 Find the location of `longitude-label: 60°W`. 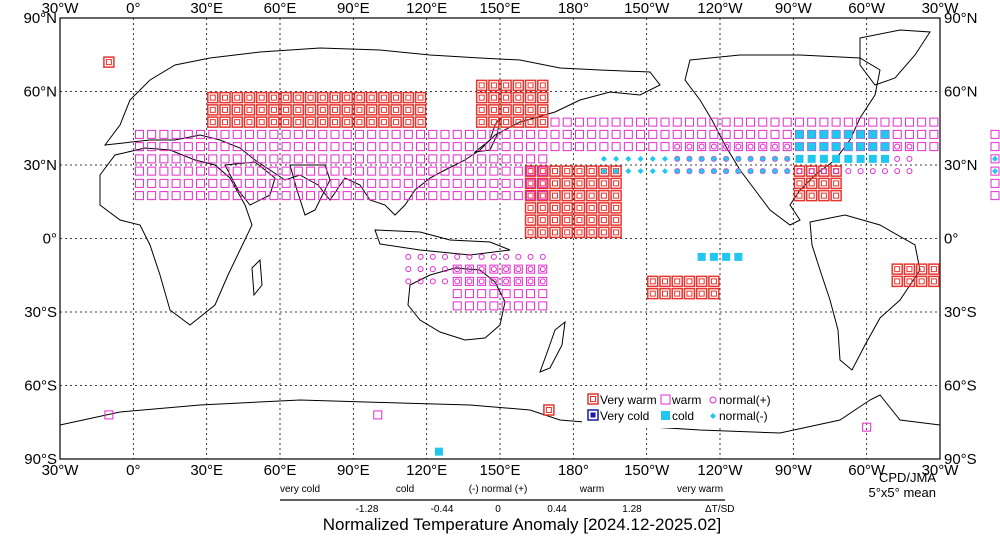

longitude-label: 60°W is located at coordinates (867, 8).